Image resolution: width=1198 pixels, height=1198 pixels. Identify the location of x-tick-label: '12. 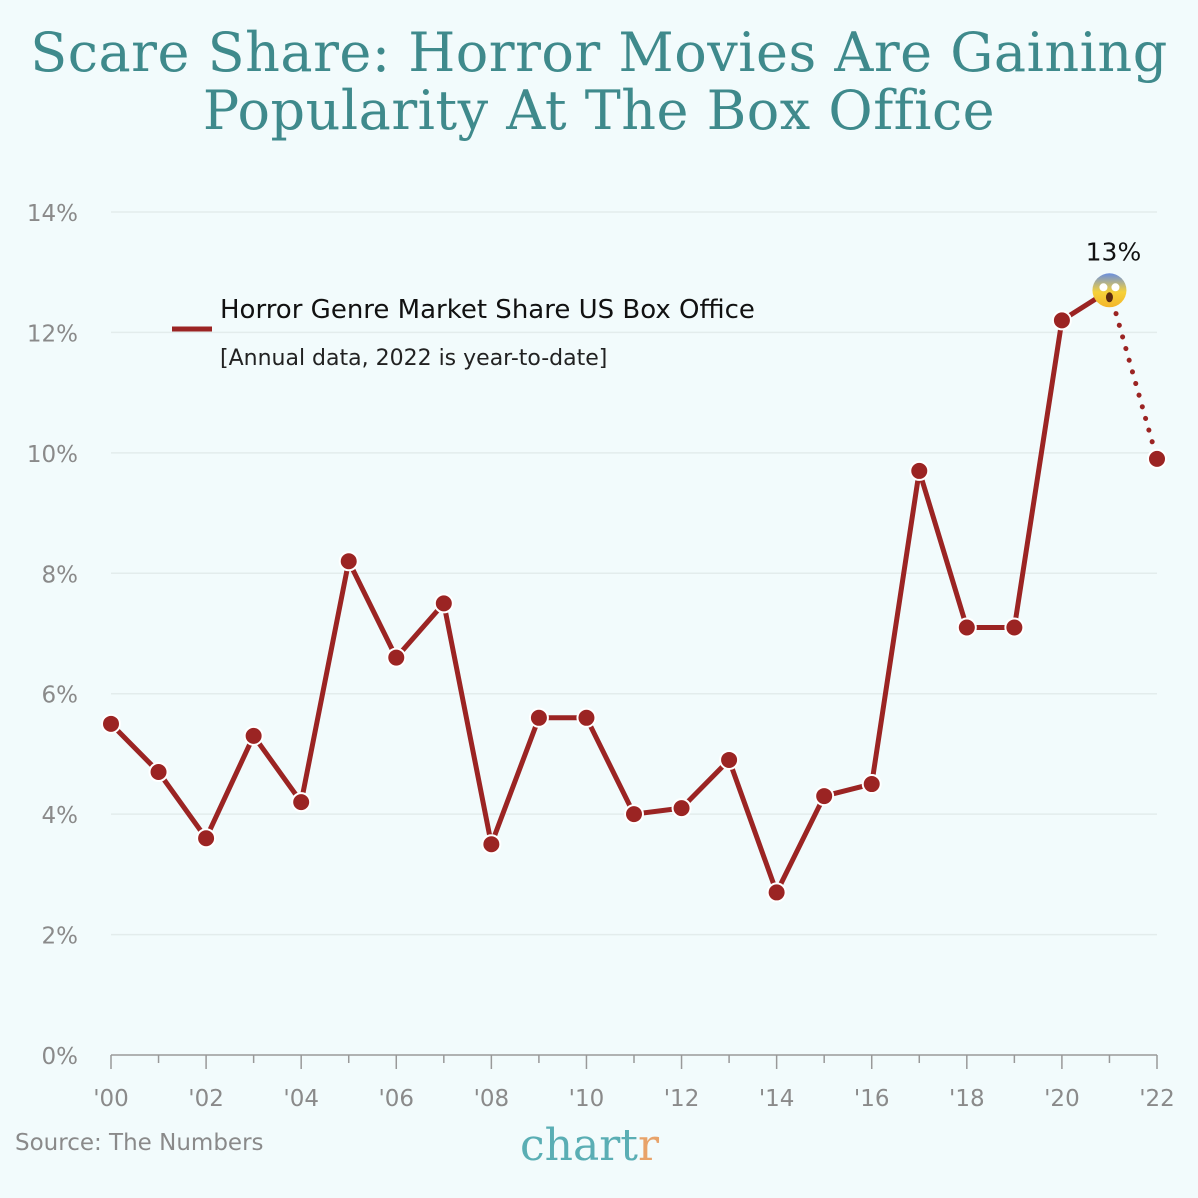
(682, 1099).